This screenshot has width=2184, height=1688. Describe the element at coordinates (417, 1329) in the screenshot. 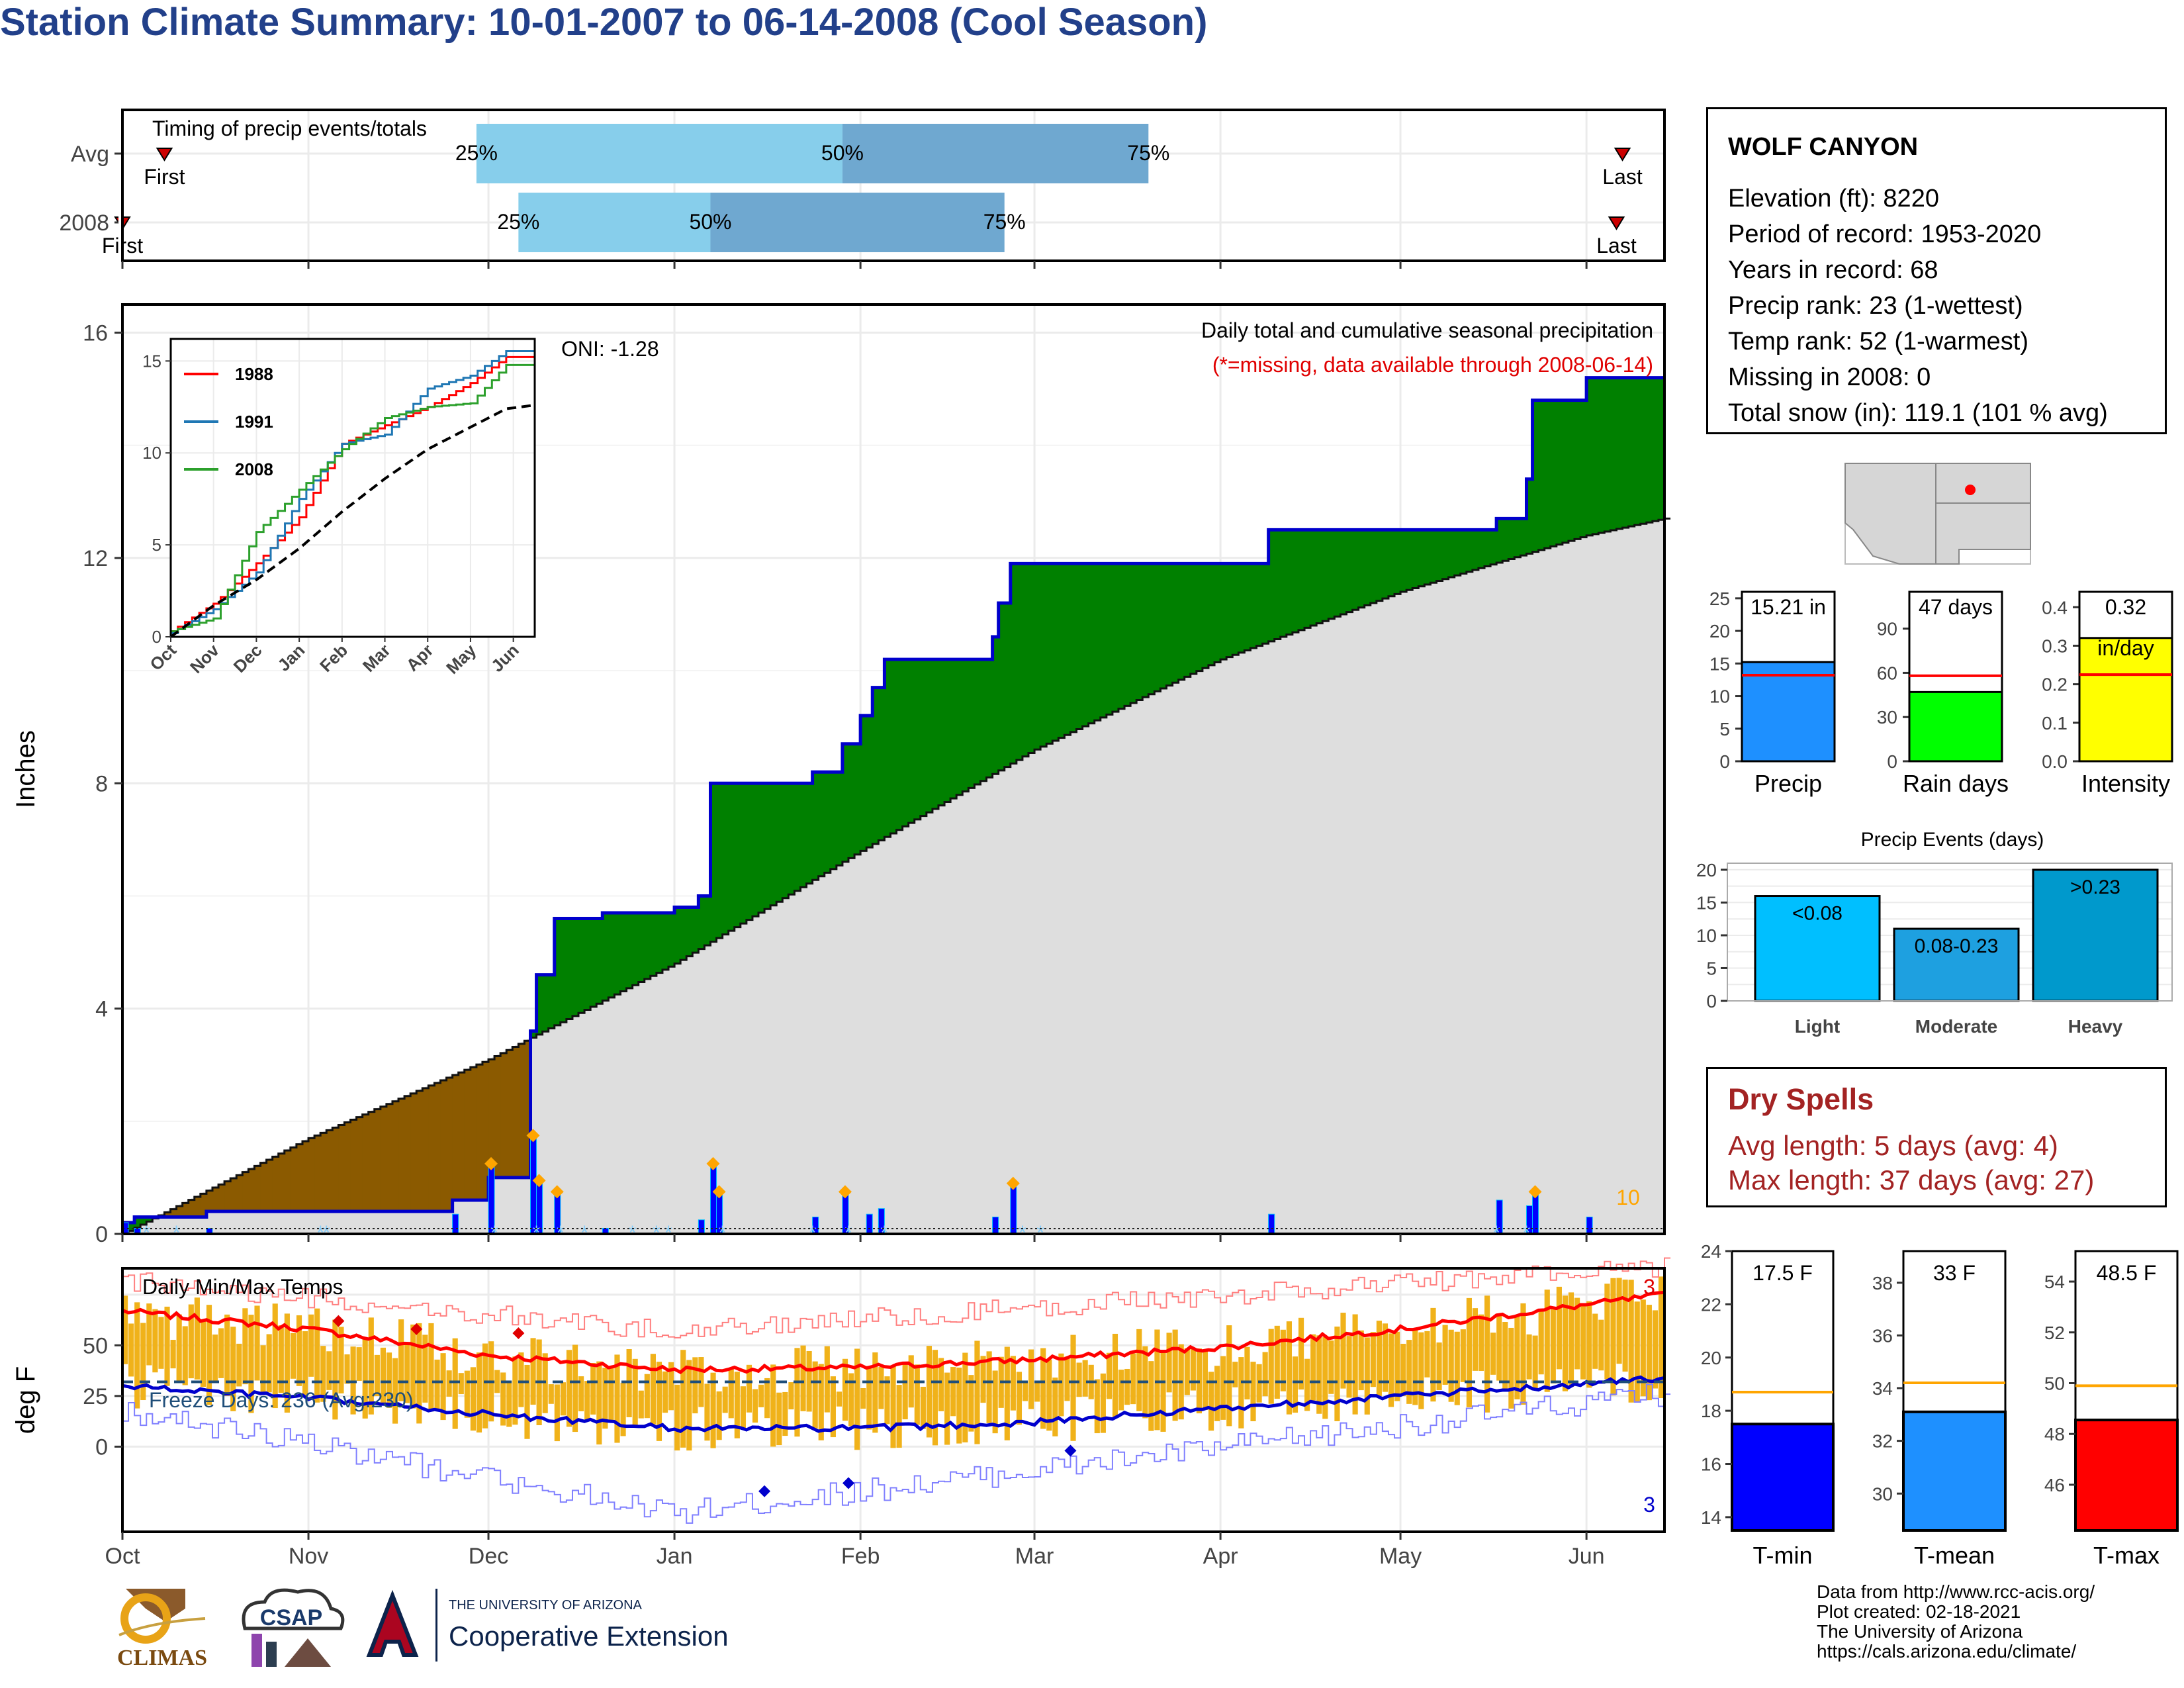

I see `record-high-marker` at that location.